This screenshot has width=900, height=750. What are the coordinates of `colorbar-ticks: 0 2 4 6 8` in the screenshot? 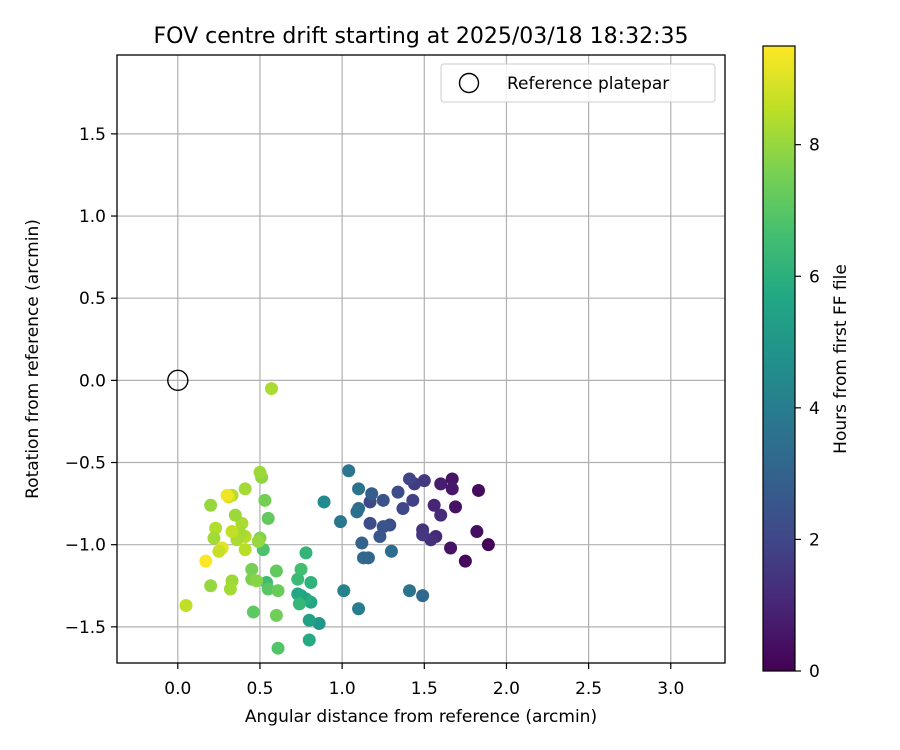 It's located at (807, 409).